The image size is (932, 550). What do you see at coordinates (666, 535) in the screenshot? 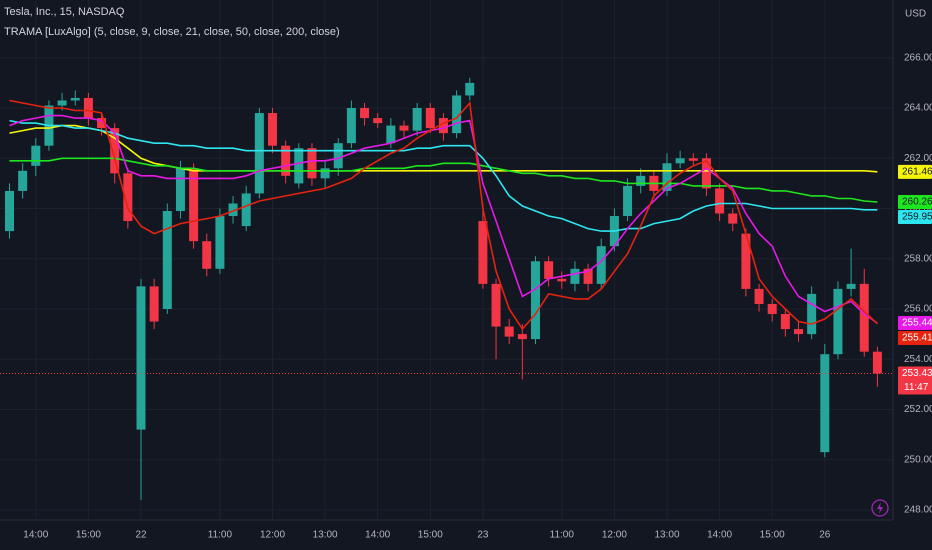
I see `x-tick-label: 13:00` at bounding box center [666, 535].